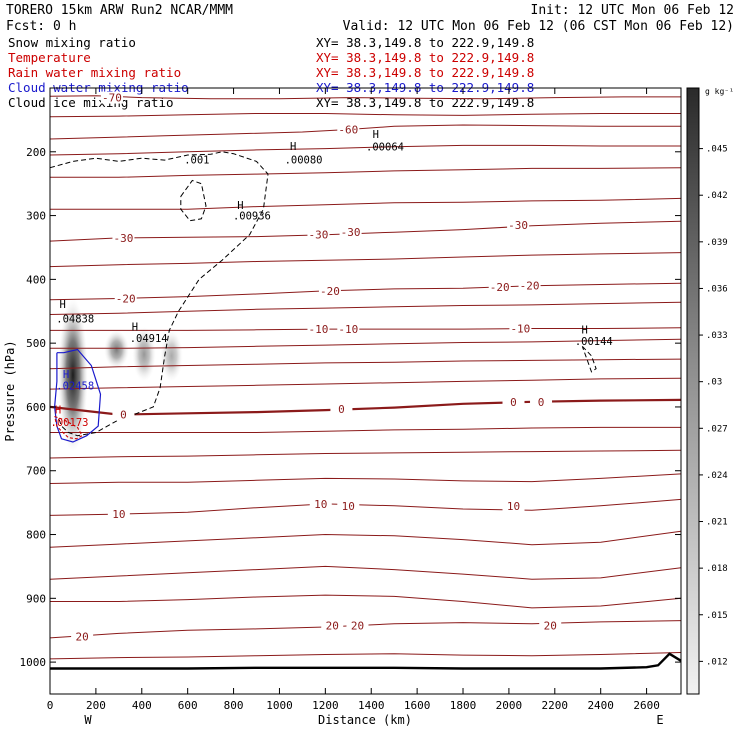  Describe the element at coordinates (717, 289) in the screenshot. I see `colorbar-tick-label-3: .036` at that location.